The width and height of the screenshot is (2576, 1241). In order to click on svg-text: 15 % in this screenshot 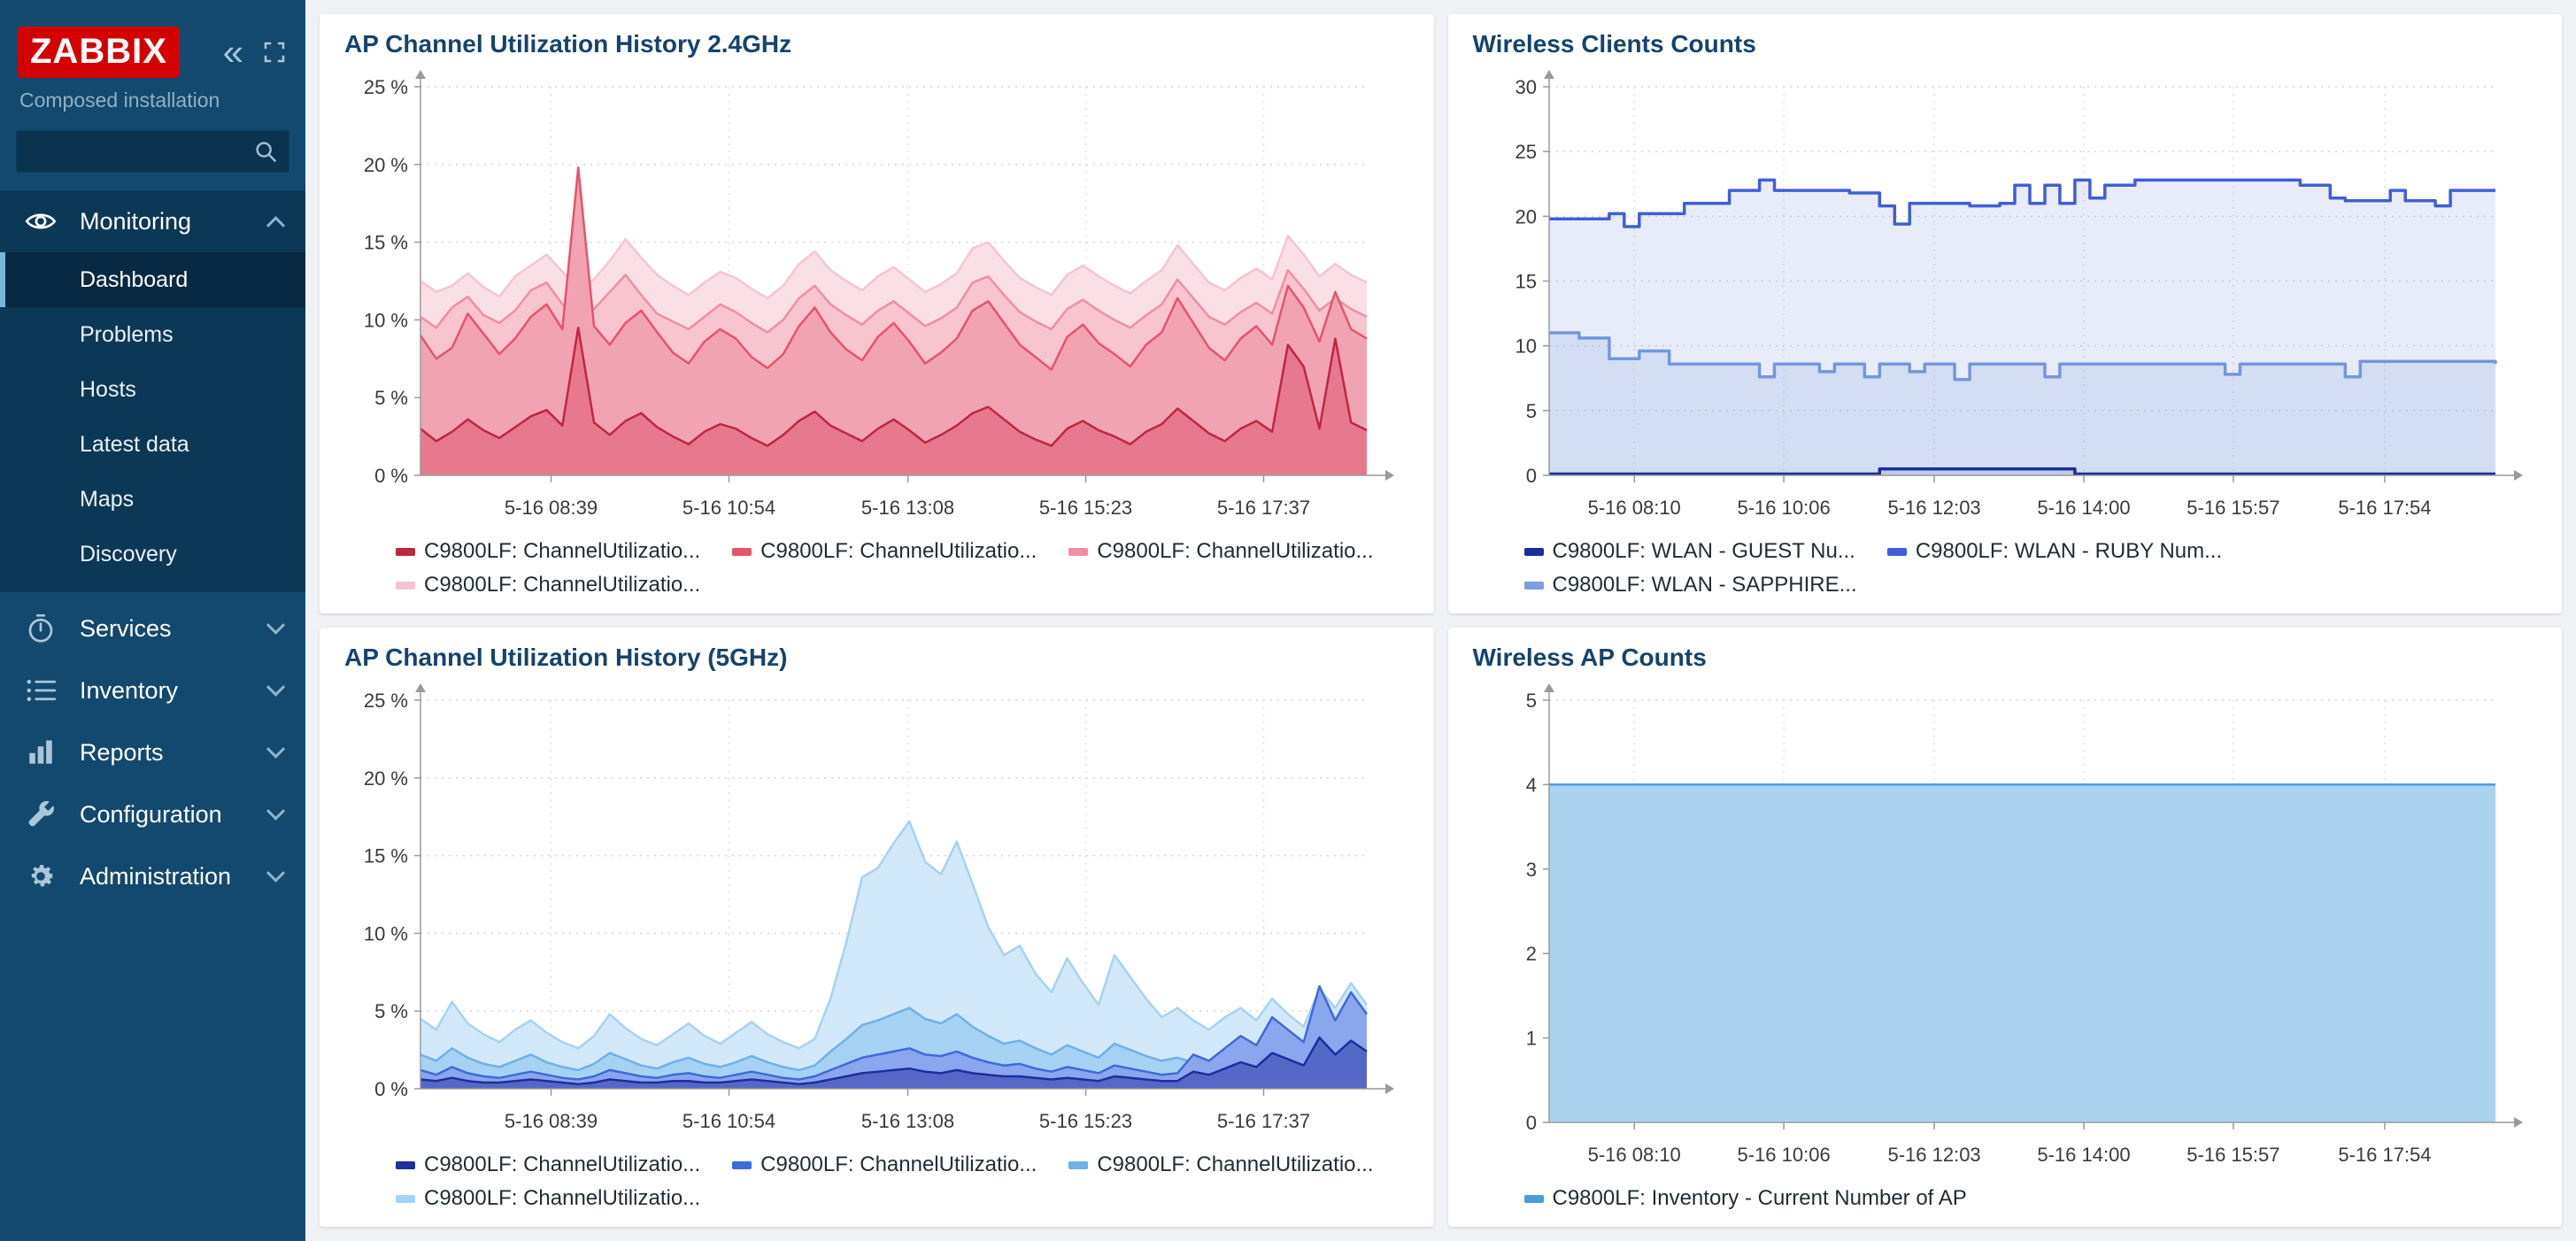, I will do `click(386, 243)`.